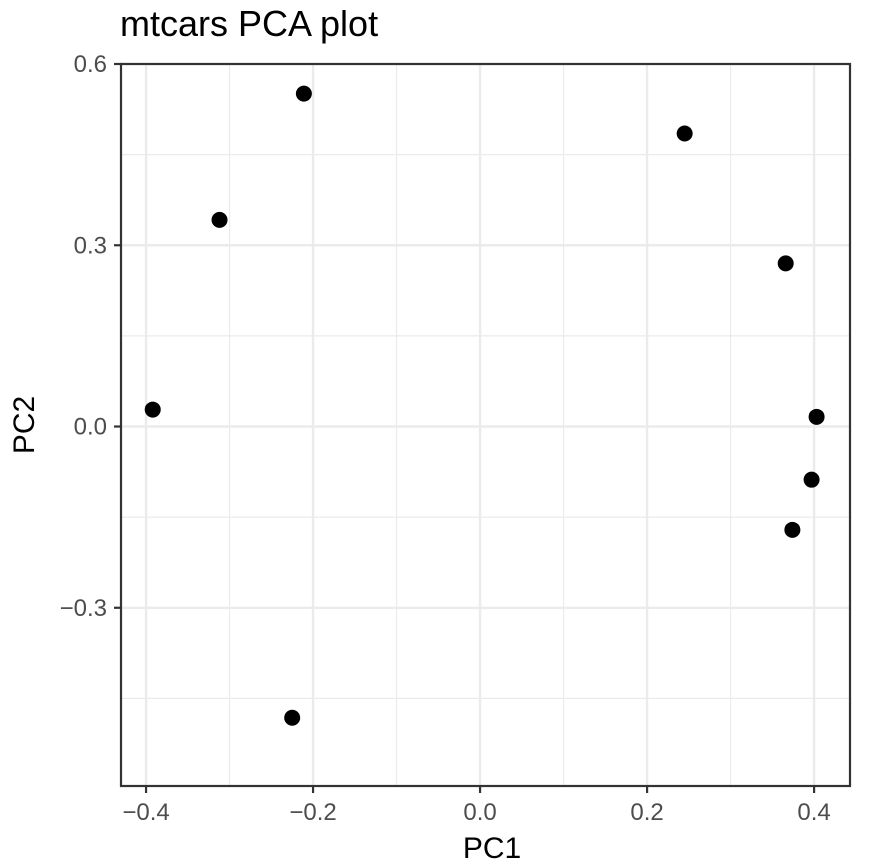 This screenshot has width=885, height=866. I want to click on x-axis-title: PC1, so click(492, 848).